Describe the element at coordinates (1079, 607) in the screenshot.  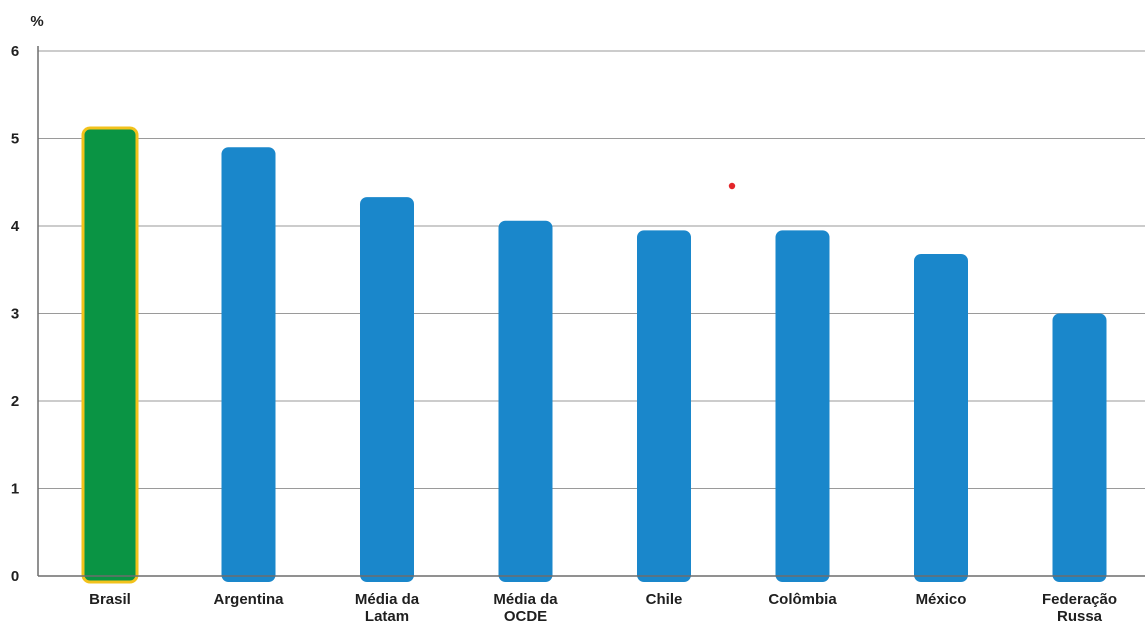
I see `x-category-label: Federação Russa` at that location.